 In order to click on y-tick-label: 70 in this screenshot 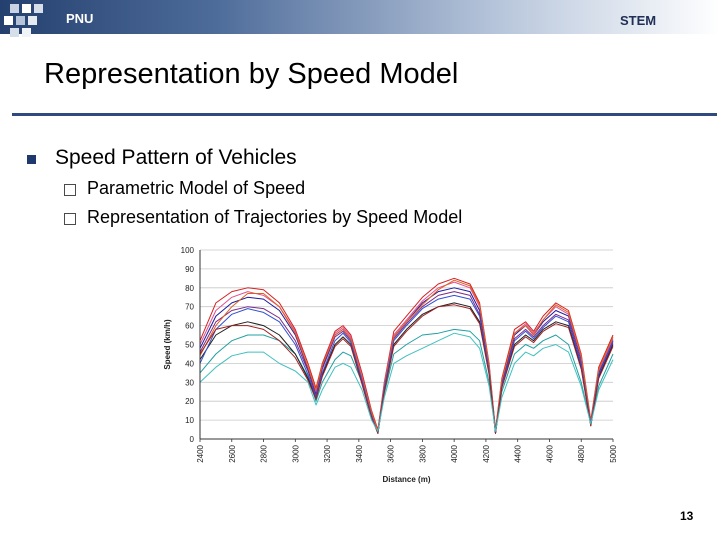, I will do `click(189, 307)`.